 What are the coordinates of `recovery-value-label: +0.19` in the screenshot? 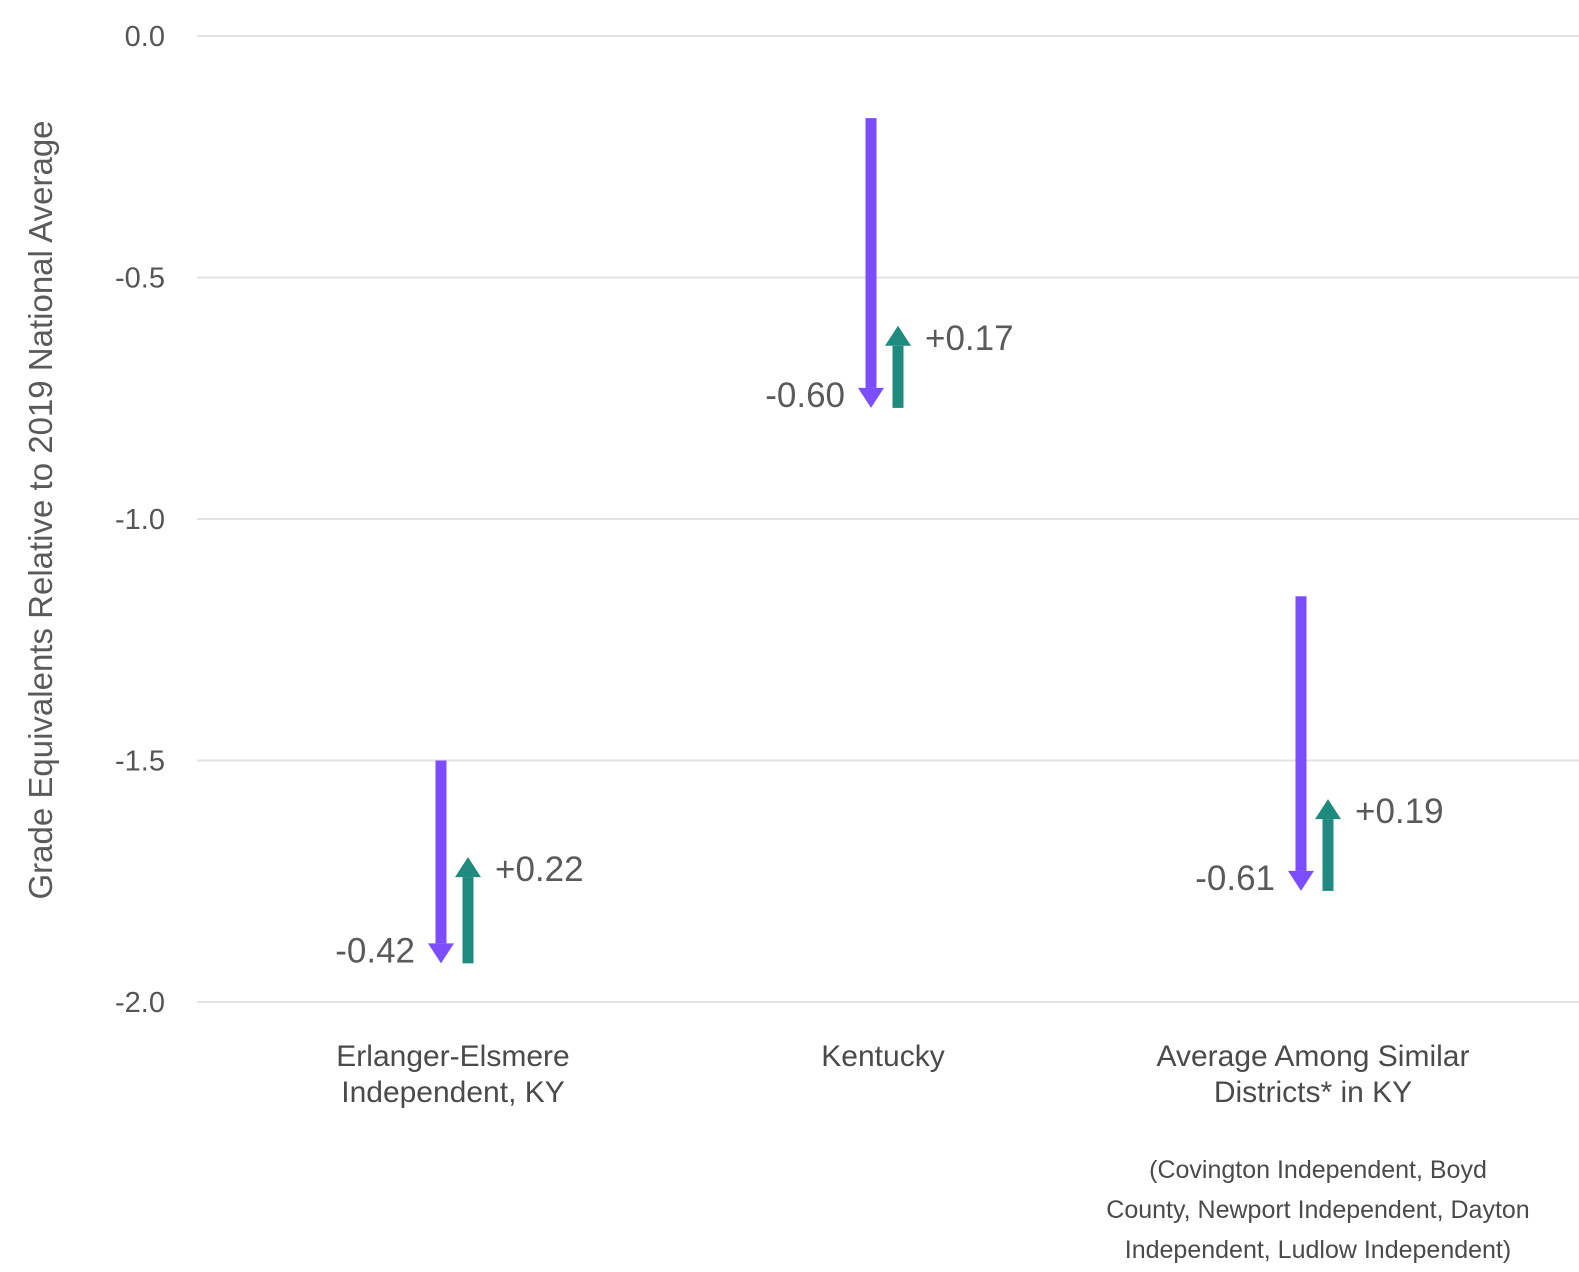 It's located at (1399, 811).